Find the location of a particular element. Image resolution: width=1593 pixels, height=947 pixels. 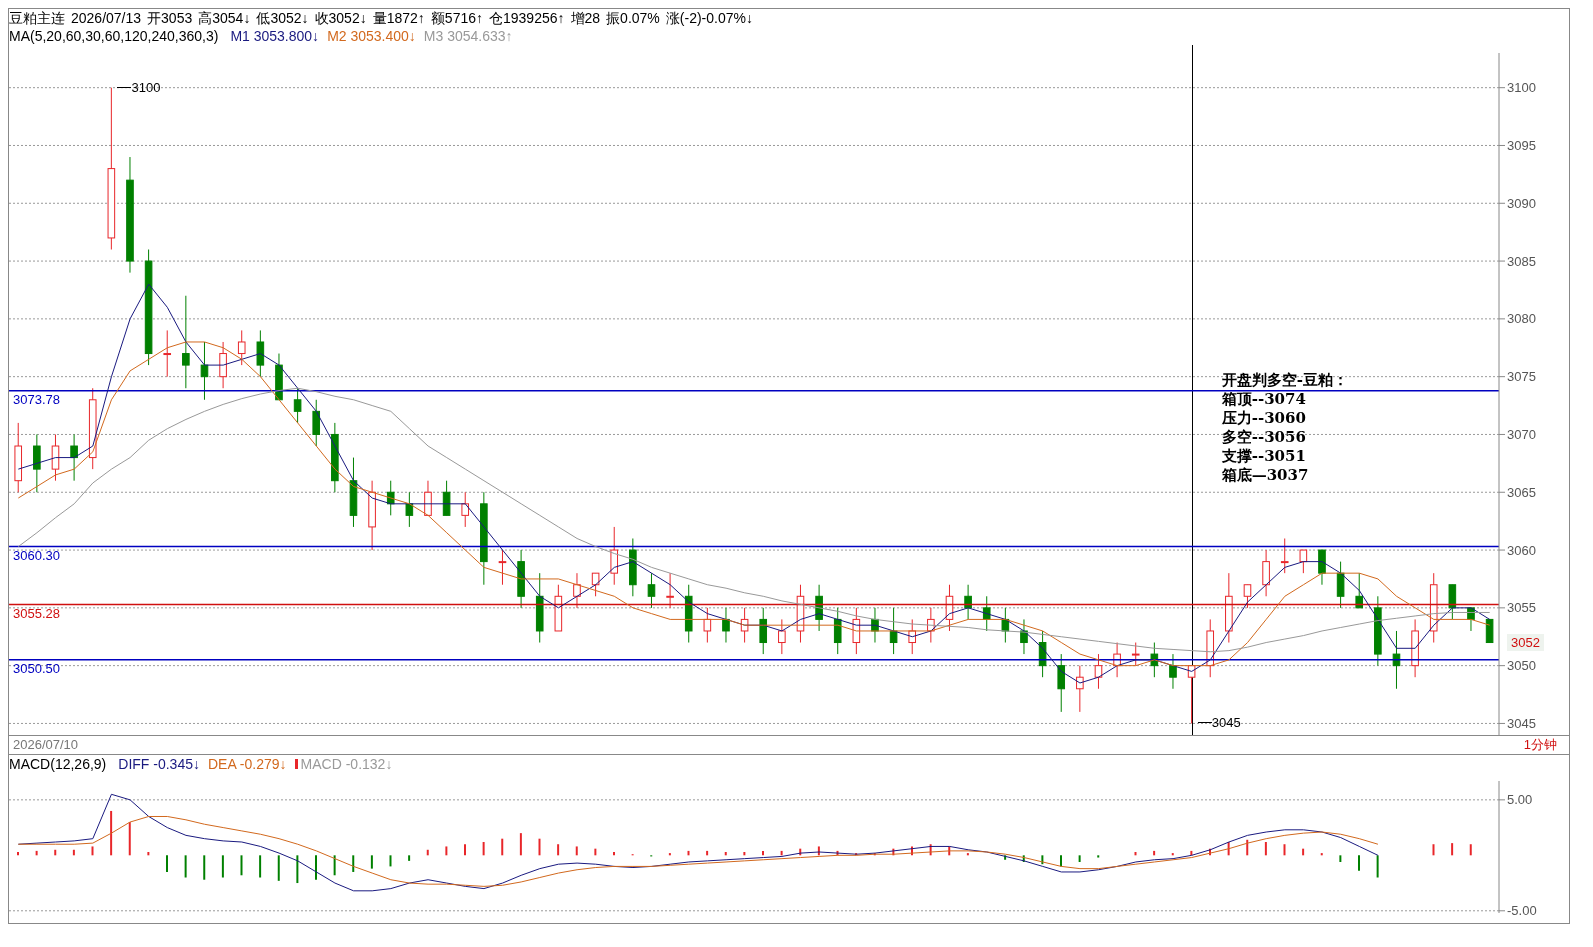

annotation: 3100 is located at coordinates (146, 87).